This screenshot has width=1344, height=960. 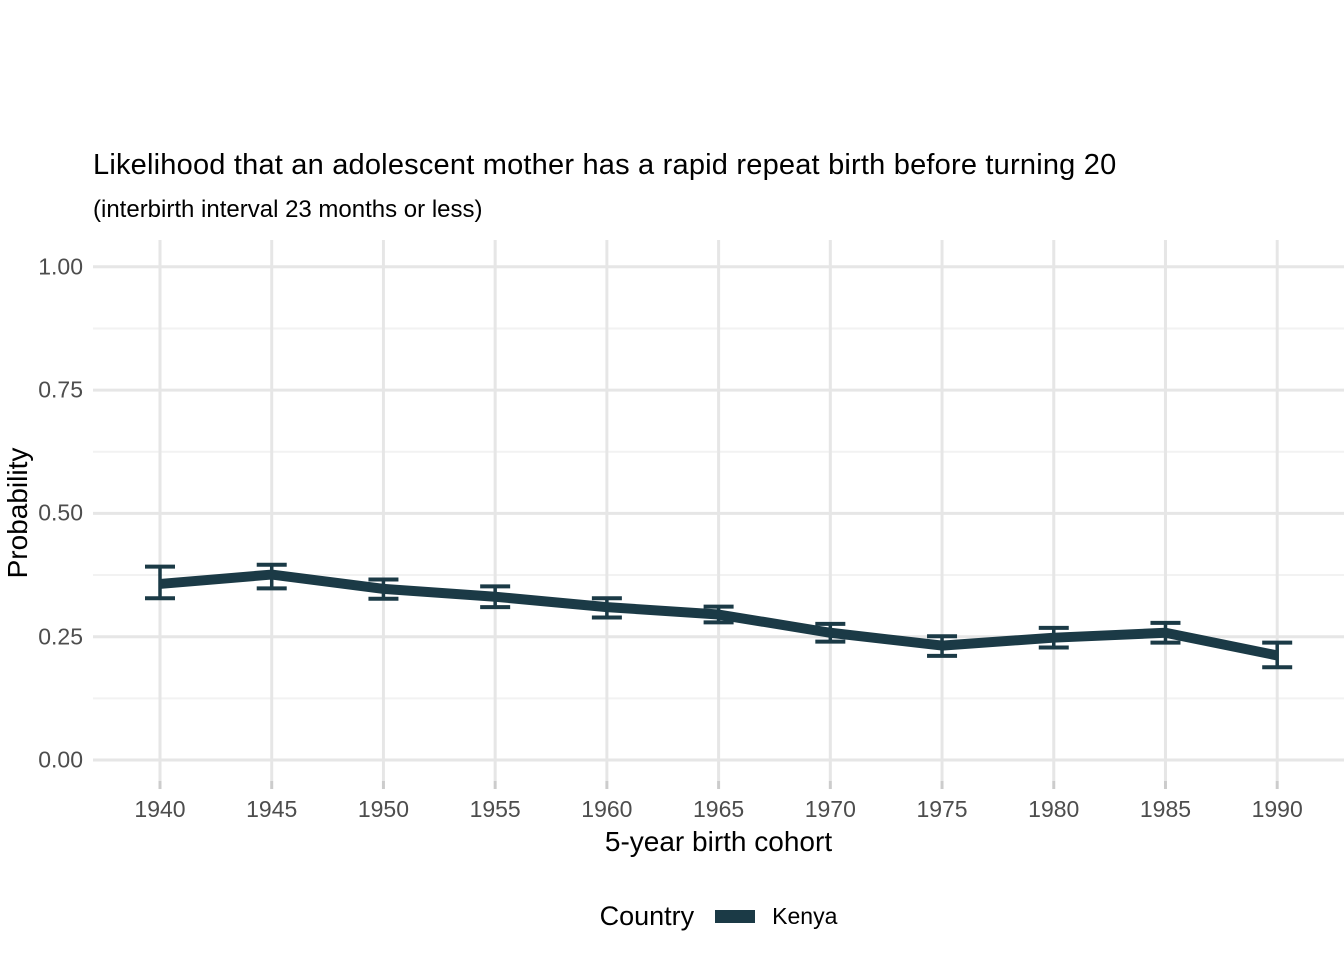 I want to click on x-tick-label-1955: 1955, so click(x=495, y=809).